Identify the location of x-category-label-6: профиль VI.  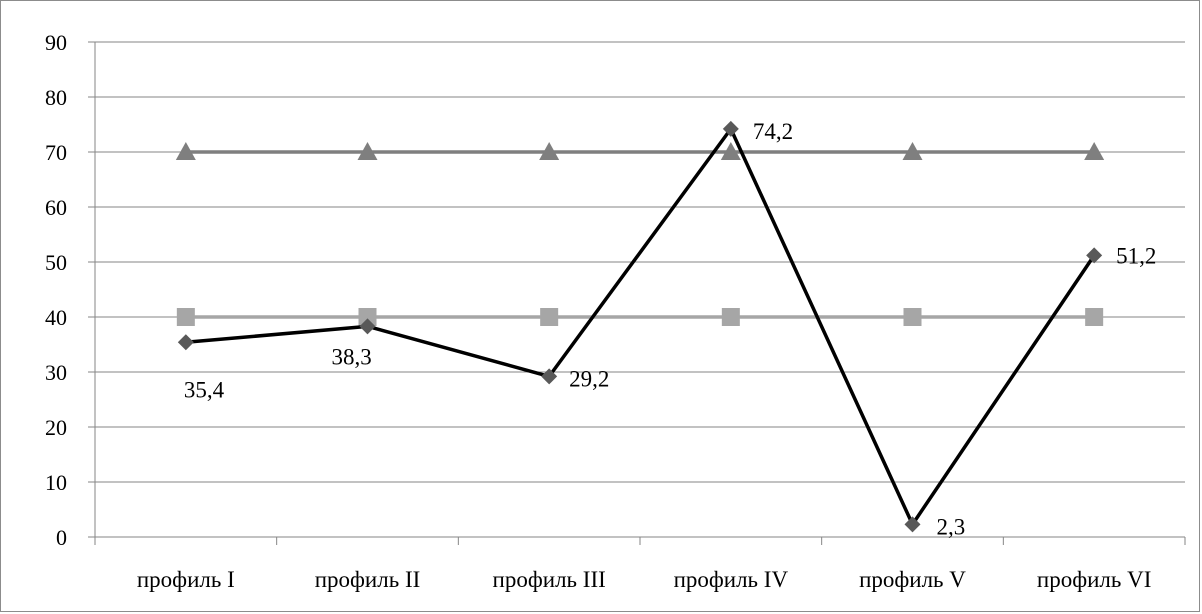
(1094, 579).